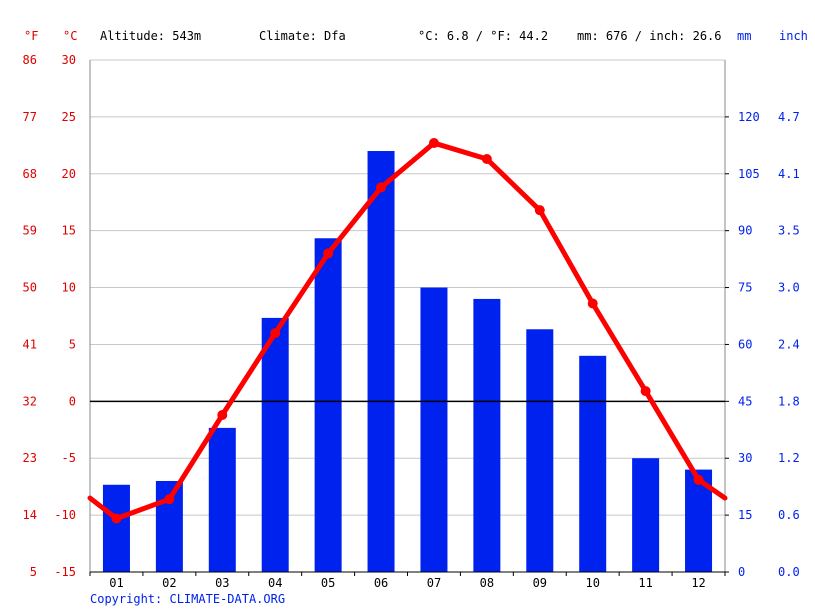  Describe the element at coordinates (302, 36) in the screenshot. I see `climate-label: Climate: Dfa` at that location.